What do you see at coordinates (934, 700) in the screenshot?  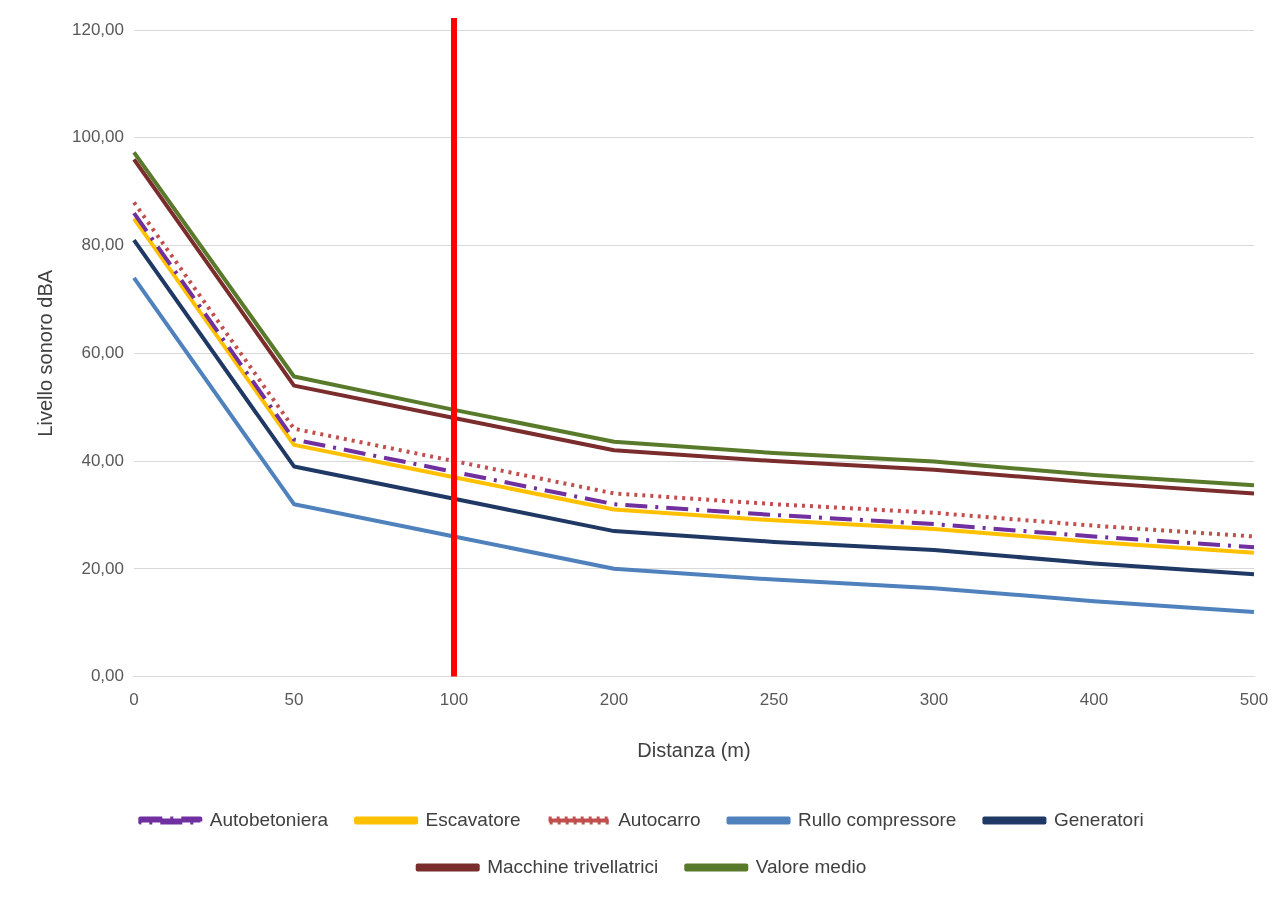 I see `x-tick-label: 300` at bounding box center [934, 700].